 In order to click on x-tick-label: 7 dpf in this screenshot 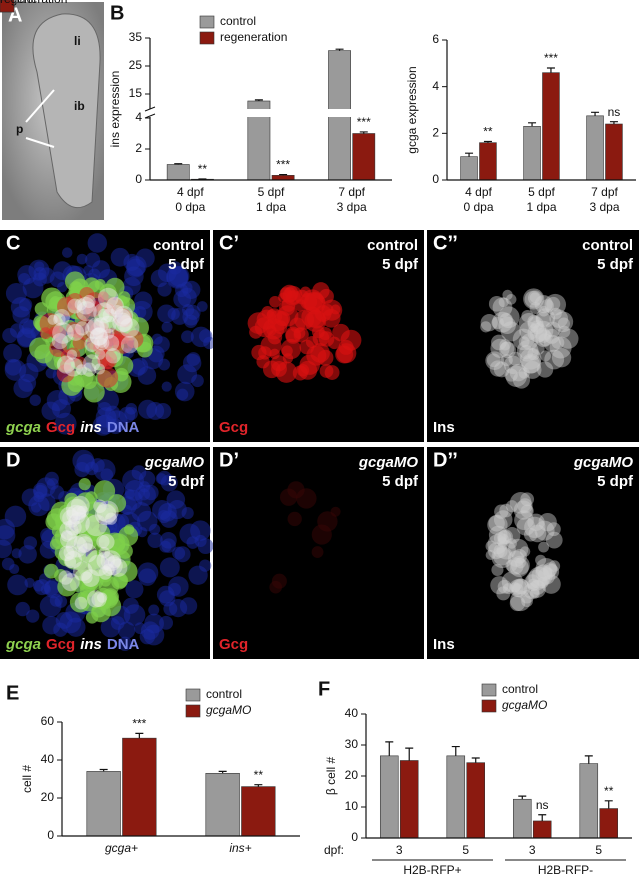, I will do `click(351, 192)`.